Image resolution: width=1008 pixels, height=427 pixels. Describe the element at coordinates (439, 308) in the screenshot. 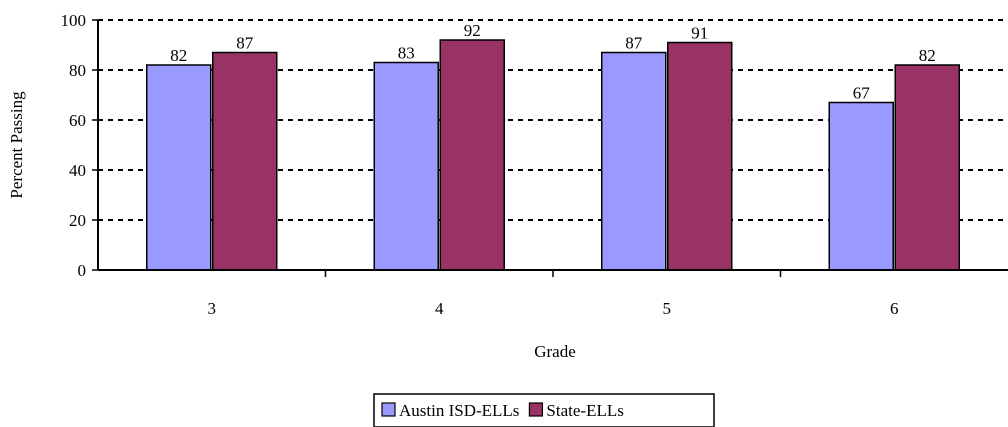

I see `x-tick-label: 4` at that location.